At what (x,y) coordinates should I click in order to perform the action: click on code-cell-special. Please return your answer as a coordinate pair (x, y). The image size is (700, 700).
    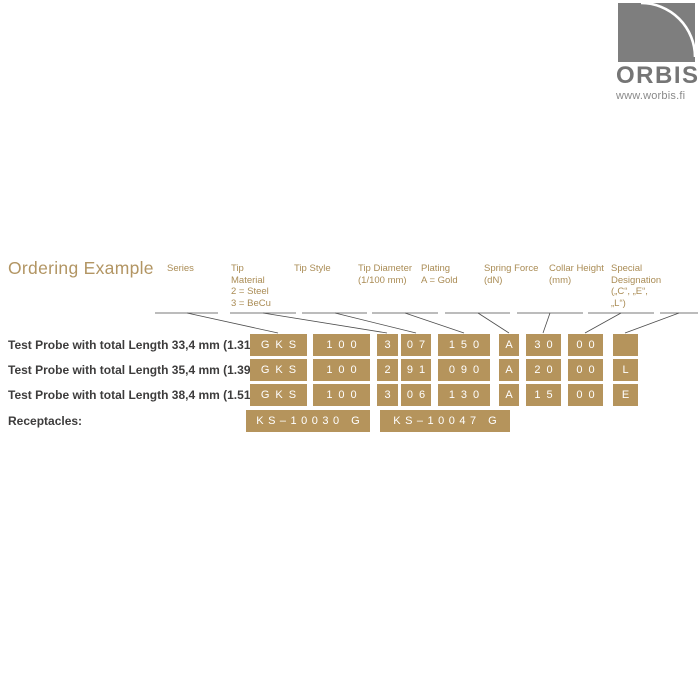
    Looking at the image, I should click on (625, 345).